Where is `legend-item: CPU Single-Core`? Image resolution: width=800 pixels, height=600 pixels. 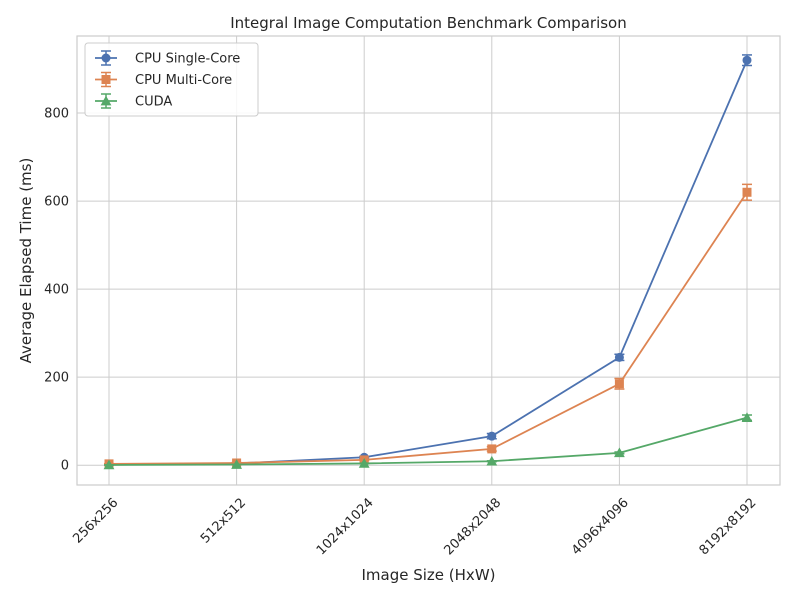
legend-item: CPU Single-Core is located at coordinates (167, 58).